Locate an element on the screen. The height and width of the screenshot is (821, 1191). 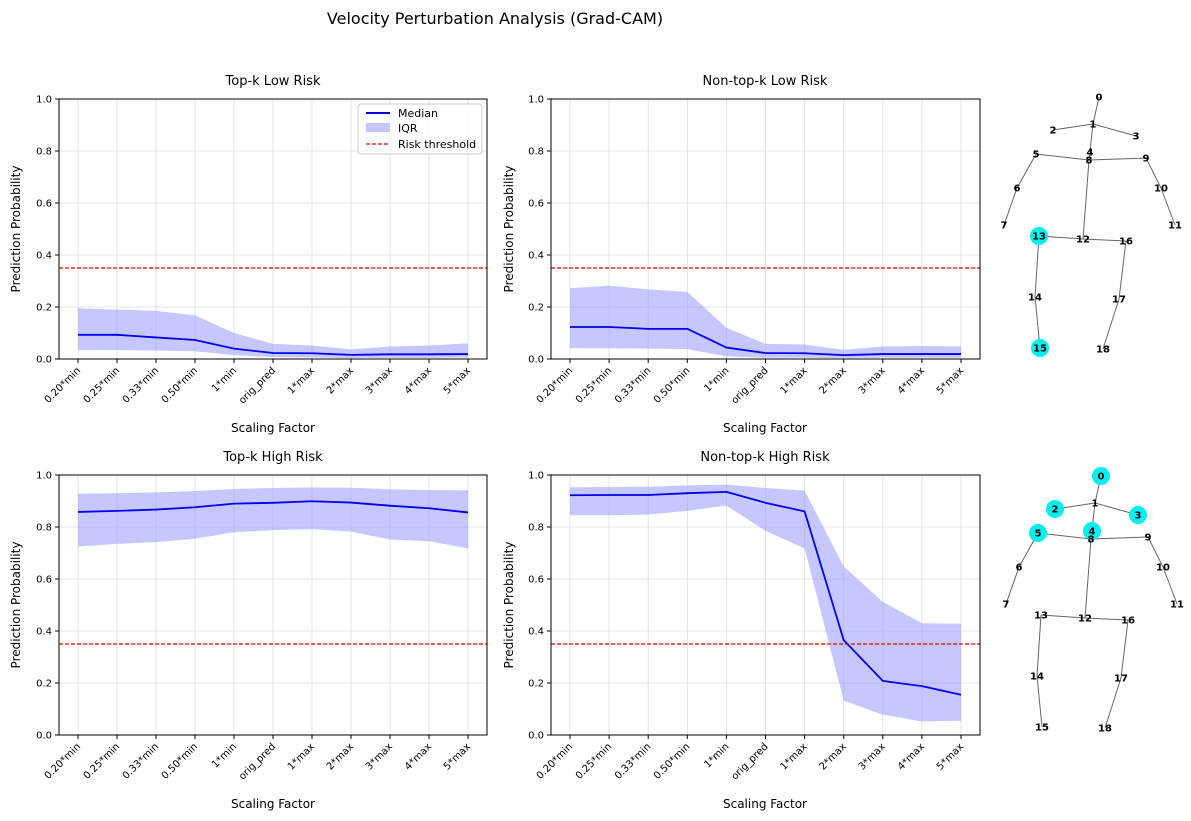
x-tick-label: 4*max is located at coordinates (911, 380).